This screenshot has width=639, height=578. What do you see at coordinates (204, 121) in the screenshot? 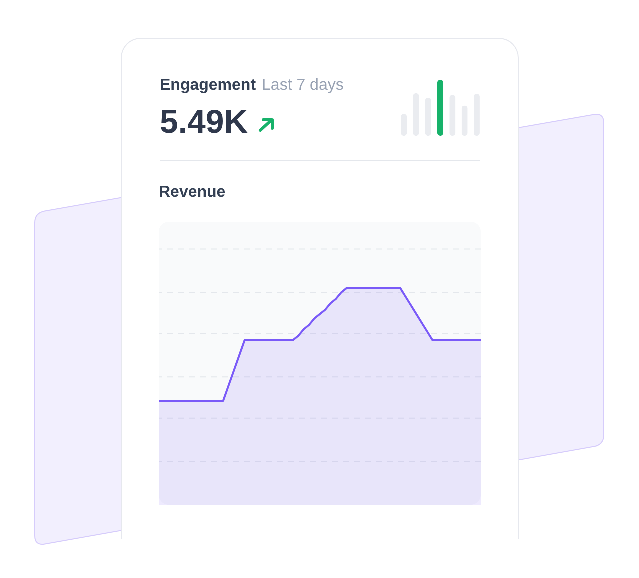
I see `text: 5.49K` at bounding box center [204, 121].